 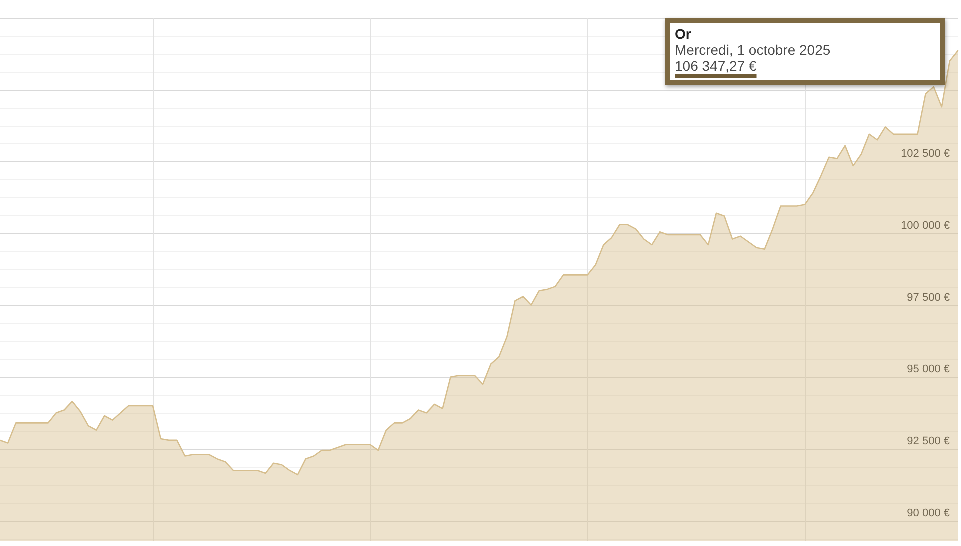 What do you see at coordinates (925, 226) in the screenshot?
I see `y-tick-label: 100 000 €` at bounding box center [925, 226].